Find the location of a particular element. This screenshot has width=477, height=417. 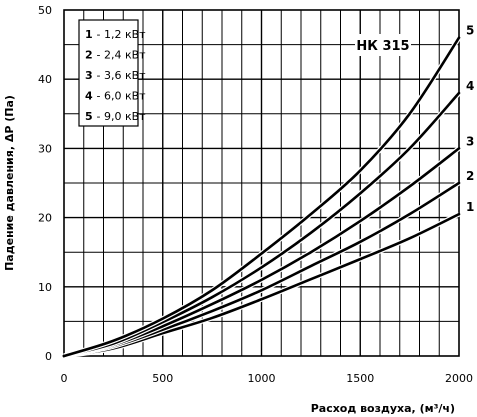

legend-entry-number: 2 is located at coordinates (90, 55).